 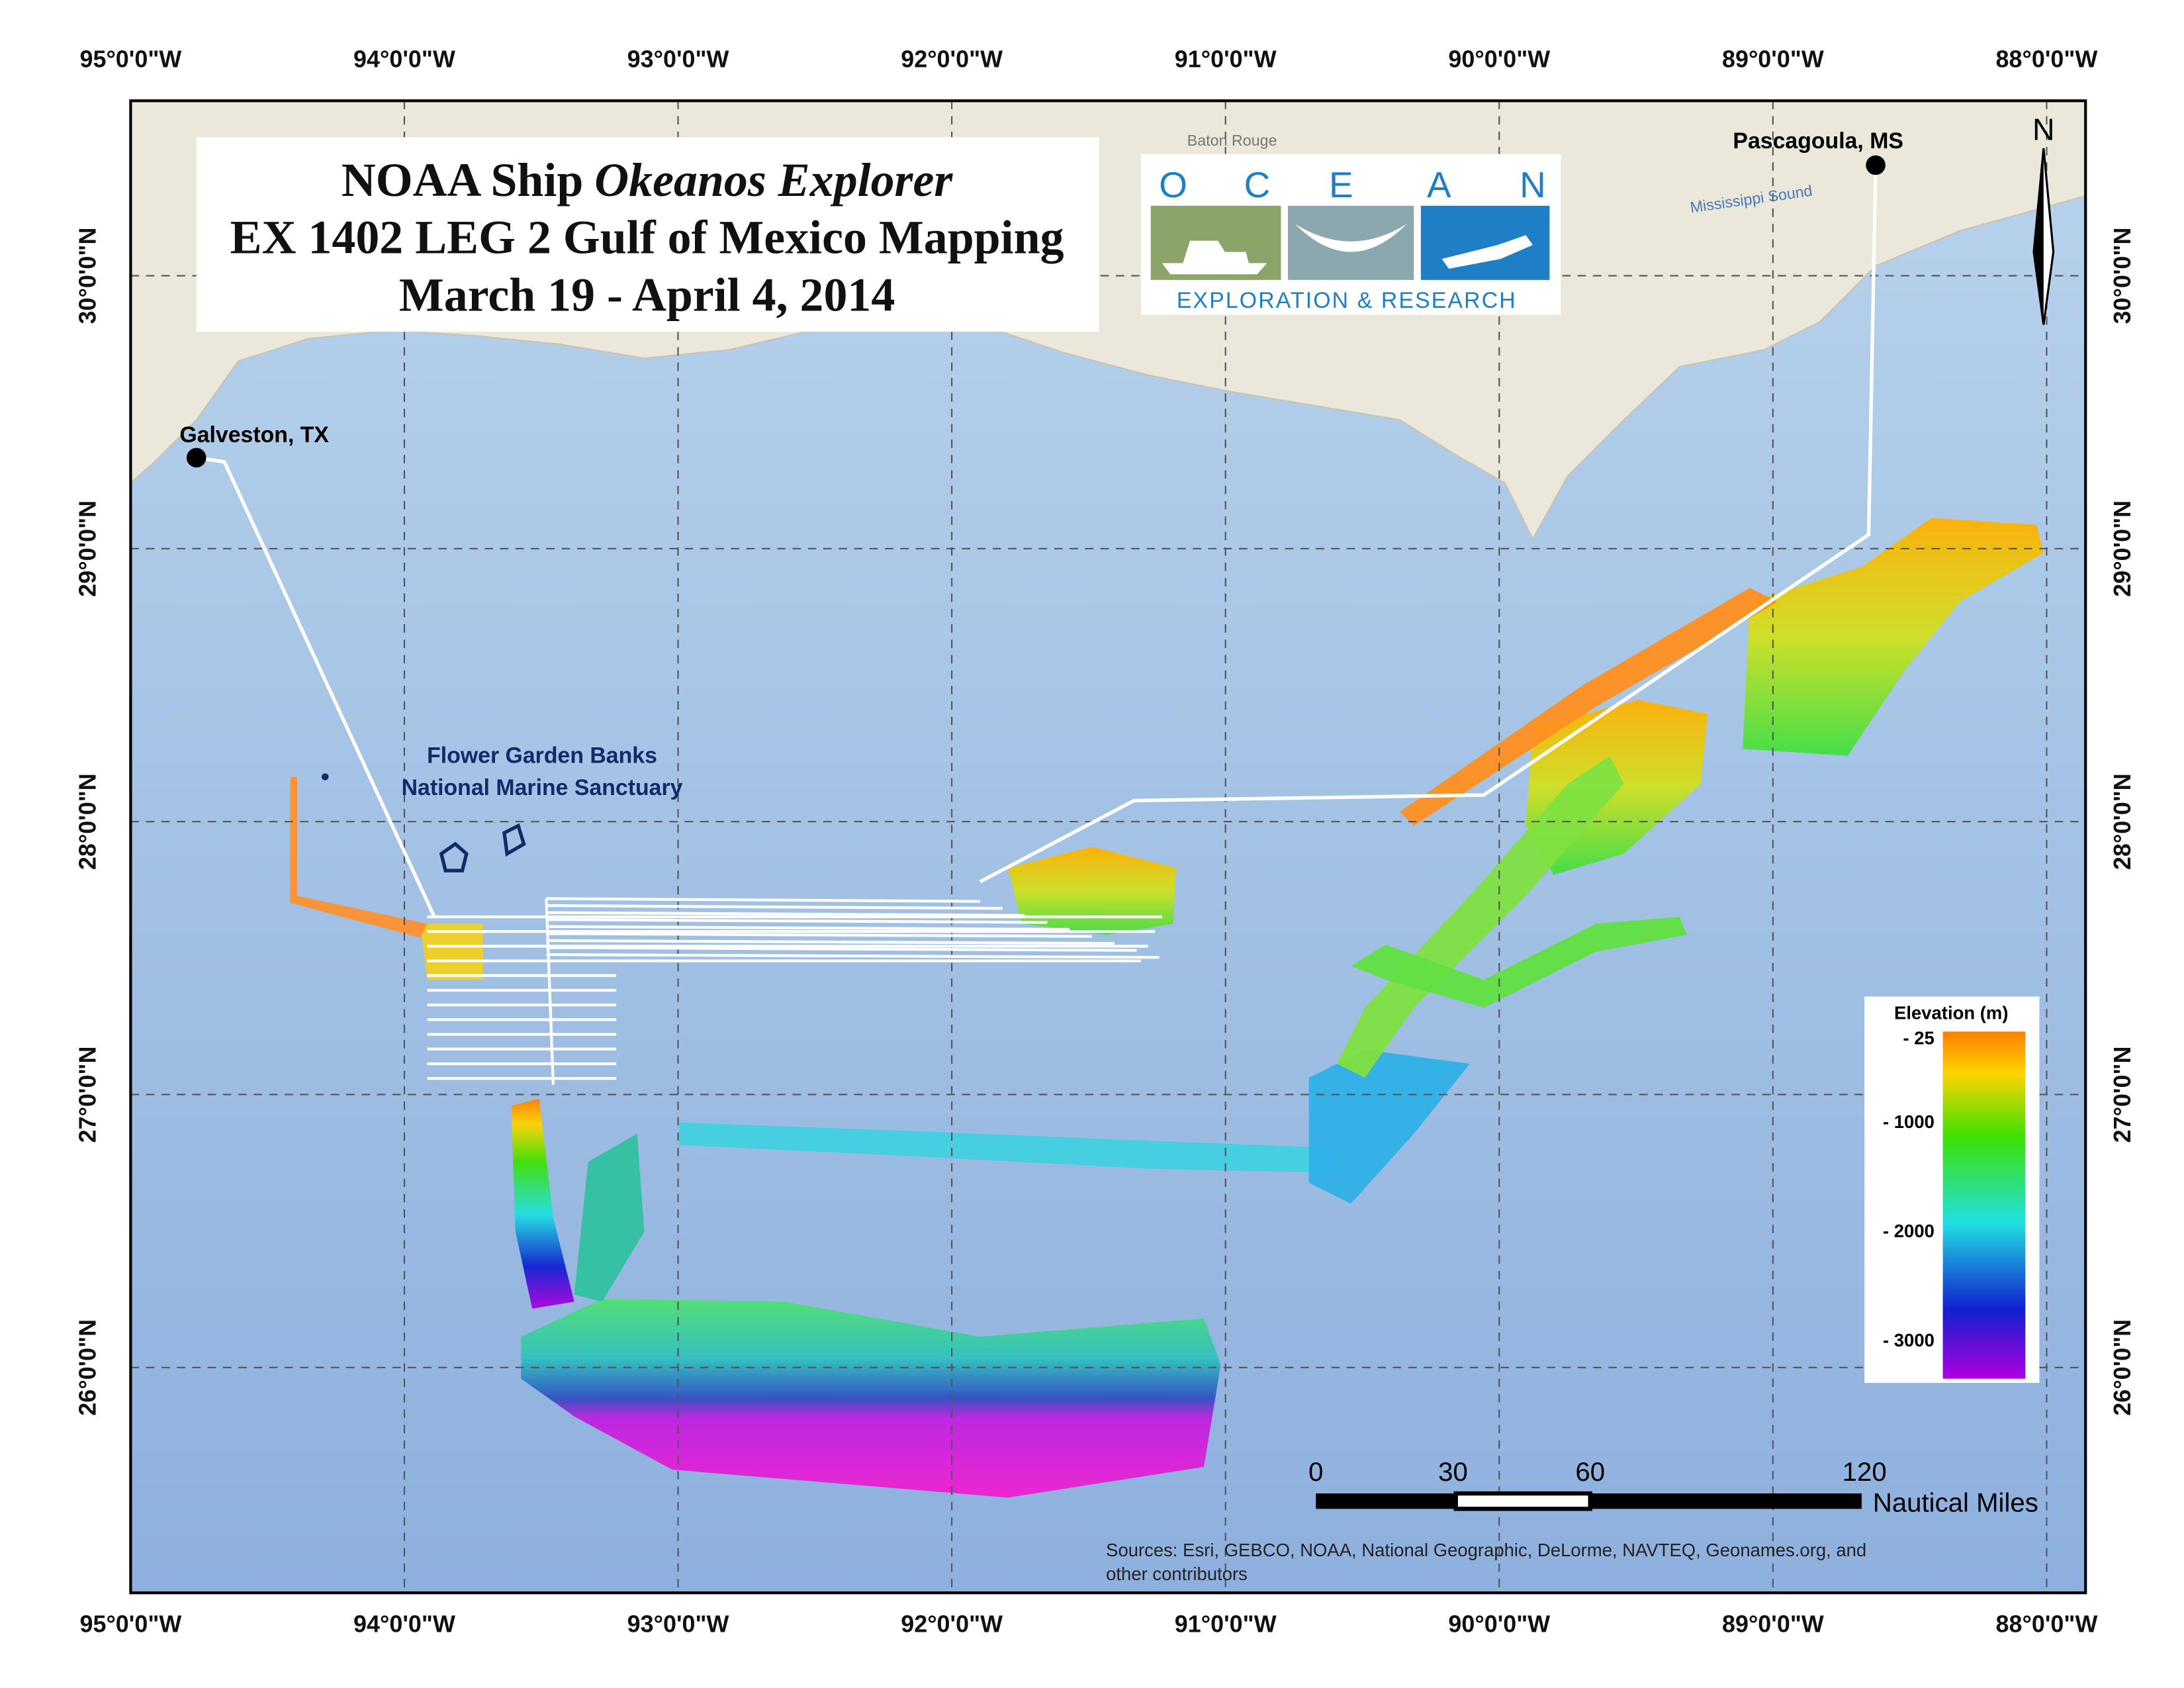 What do you see at coordinates (1908, 1340) in the screenshot?
I see `legend-label: - 3000` at bounding box center [1908, 1340].